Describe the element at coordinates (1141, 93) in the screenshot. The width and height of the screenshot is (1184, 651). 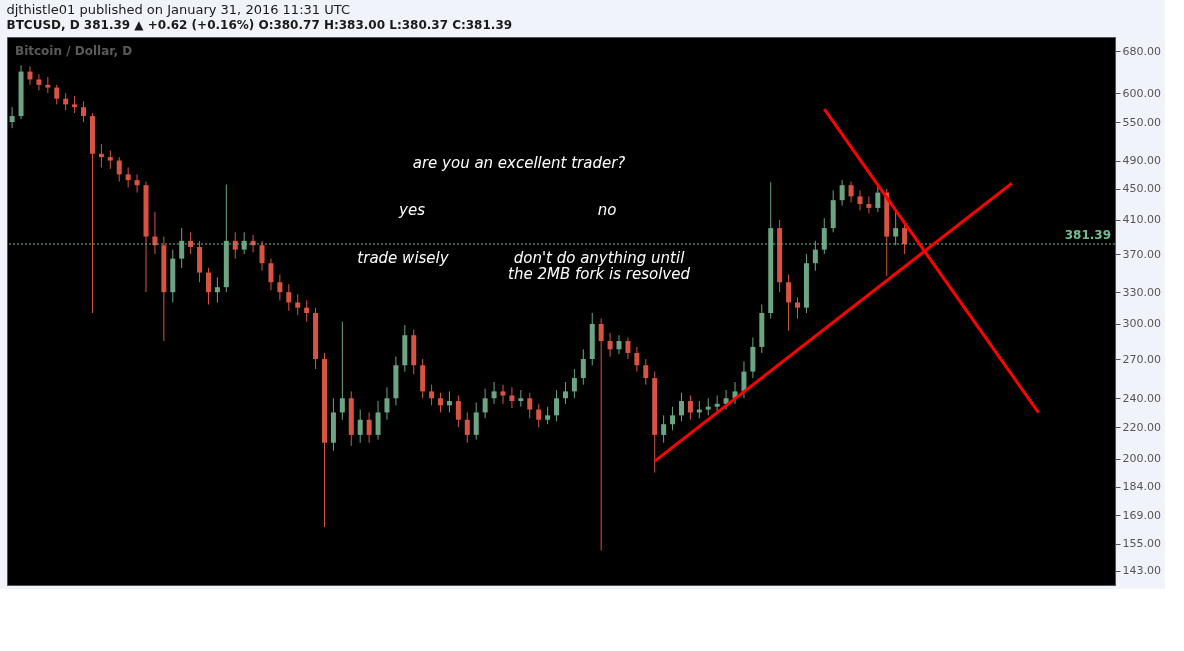
I see `y-tick-label: 600.00` at that location.